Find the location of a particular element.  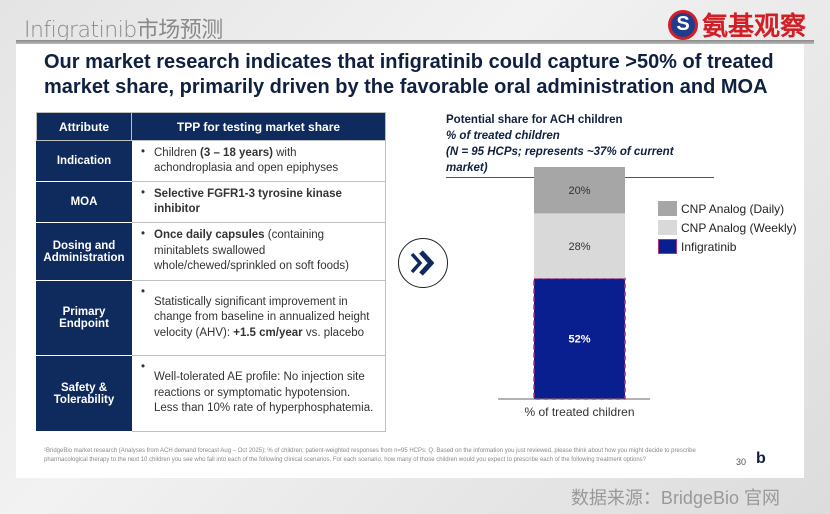

attribute-cell: Primary Endpoint is located at coordinates (84, 318).